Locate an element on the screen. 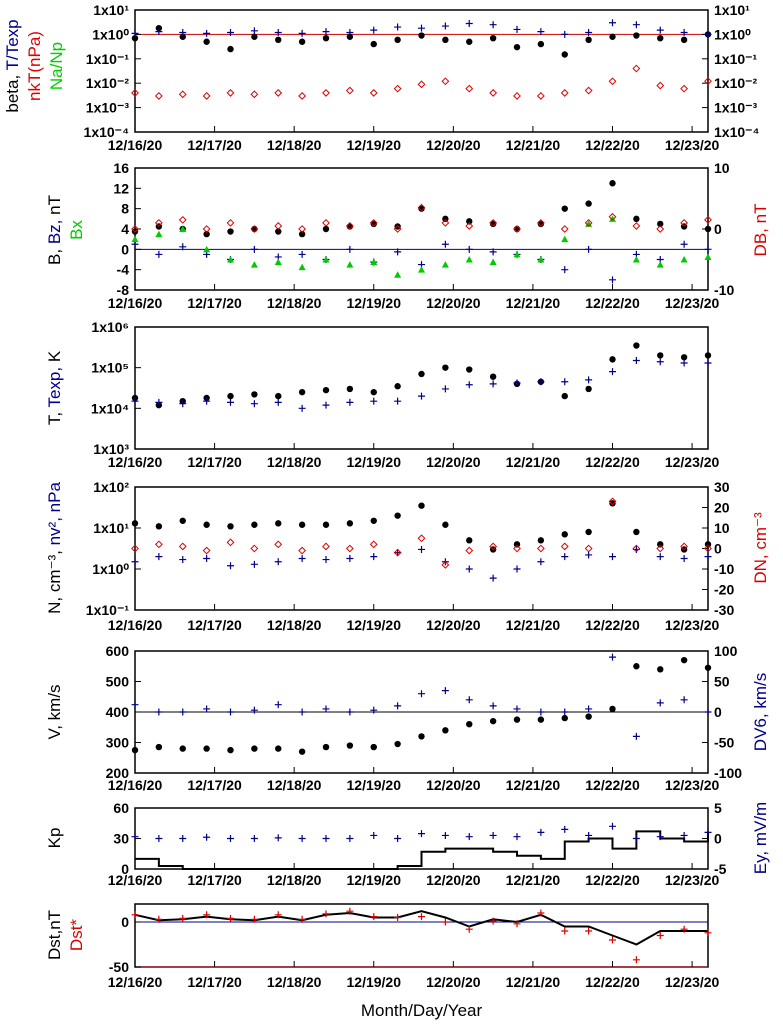 Image resolution: width=783 pixels, height=1024 pixels. x-tick-label: 12/21/20 is located at coordinates (533, 785).